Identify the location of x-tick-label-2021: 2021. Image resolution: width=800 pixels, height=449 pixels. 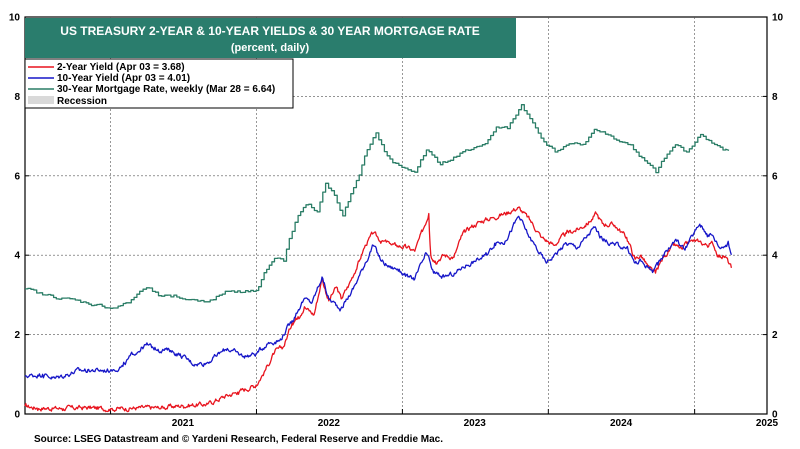
(183, 423).